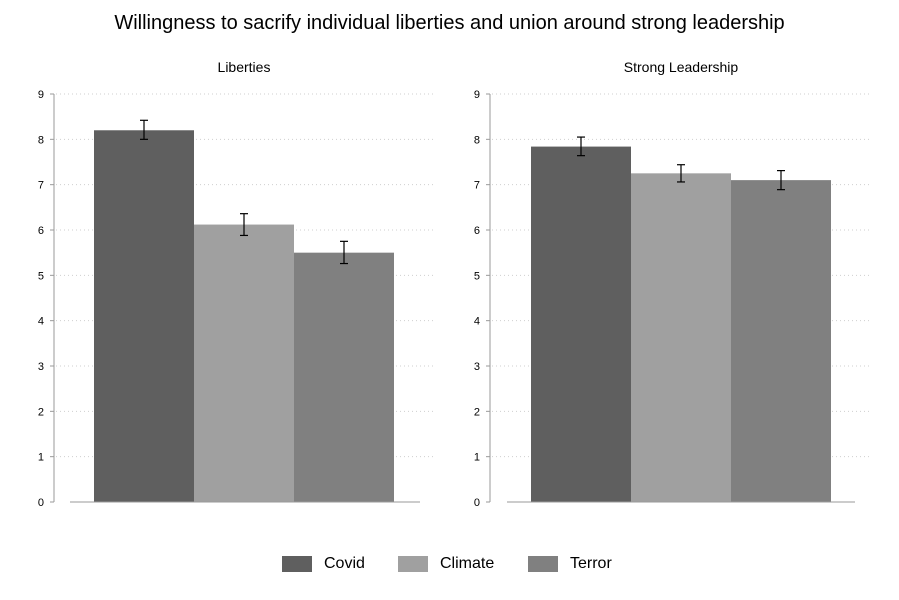 The width and height of the screenshot is (899, 600). What do you see at coordinates (344, 563) in the screenshot?
I see `legend-label-covid: Covid` at bounding box center [344, 563].